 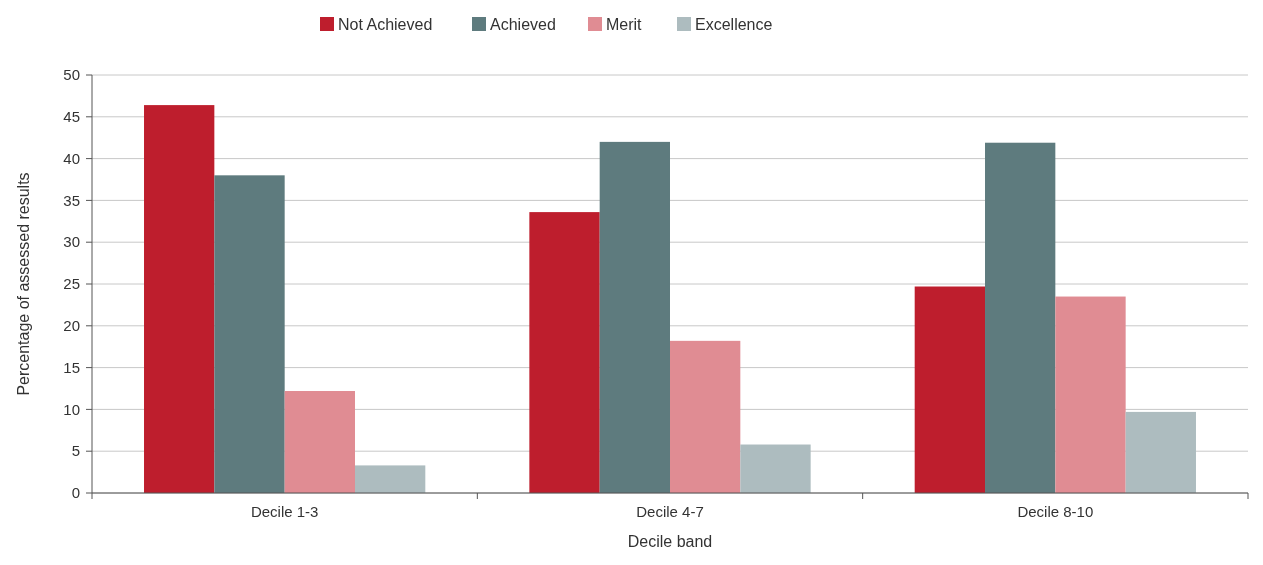 I want to click on y-tick-label: 0, so click(x=75, y=493).